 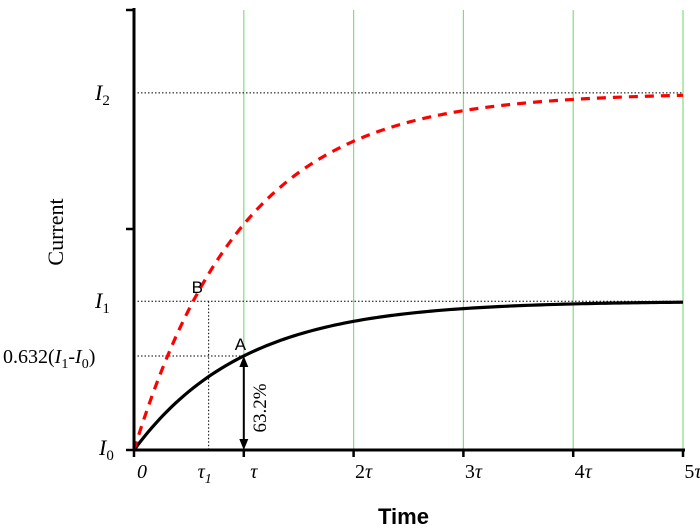 I want to click on arrow-head-down, so click(x=244, y=444).